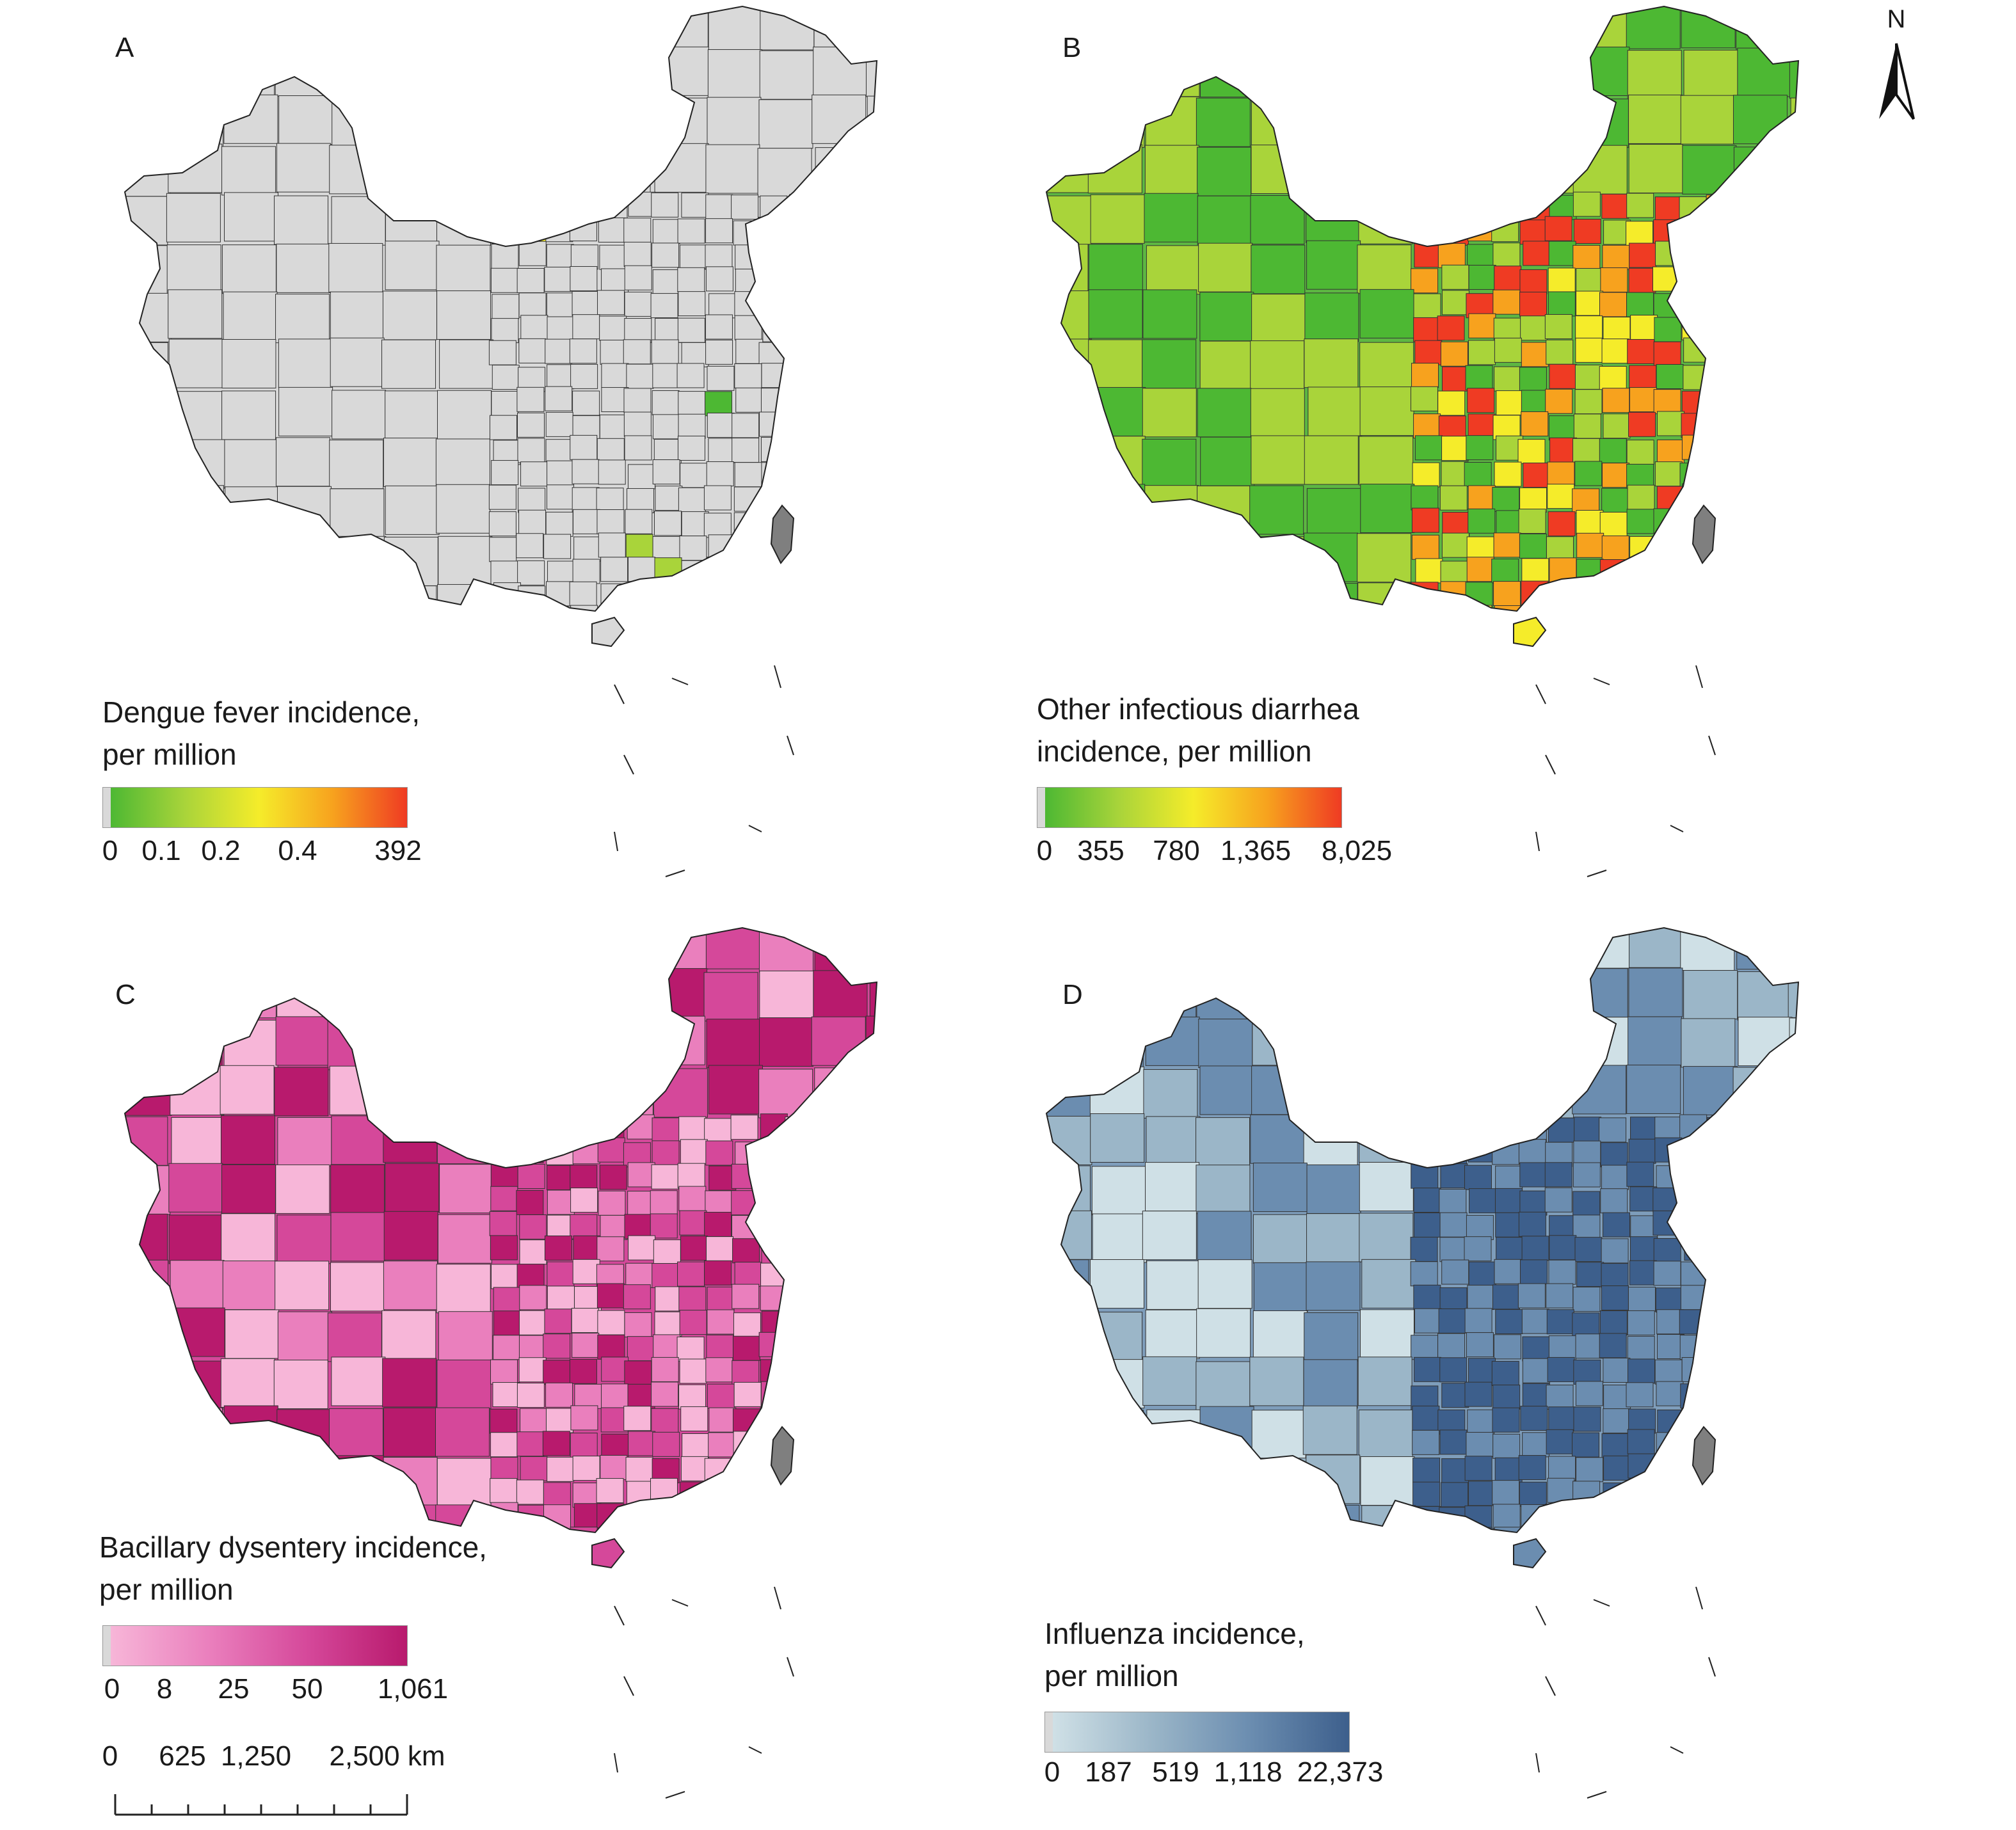 This screenshot has height=1830, width=2016. Describe the element at coordinates (255, 1645) in the screenshot. I see `legend-color-ramp` at that location.